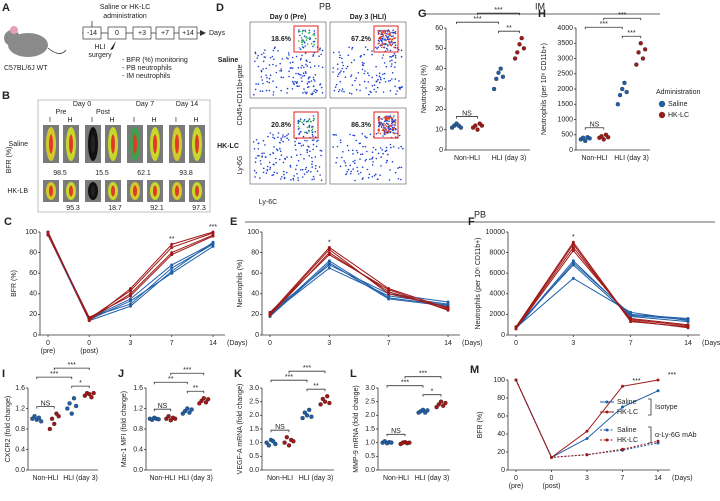  Describe the element at coordinates (125, 16) in the screenshot. I see `admin-text: administration` at that location.